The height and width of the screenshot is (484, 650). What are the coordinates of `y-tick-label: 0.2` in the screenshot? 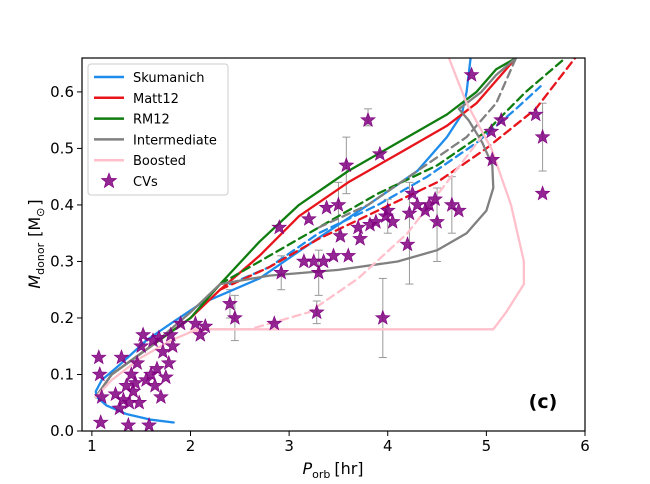 It's located at (62, 318).